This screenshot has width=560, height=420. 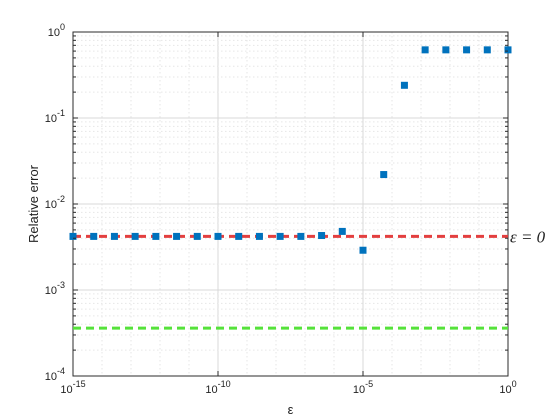 I want to click on tick-exponent: -2, so click(x=61, y=199).